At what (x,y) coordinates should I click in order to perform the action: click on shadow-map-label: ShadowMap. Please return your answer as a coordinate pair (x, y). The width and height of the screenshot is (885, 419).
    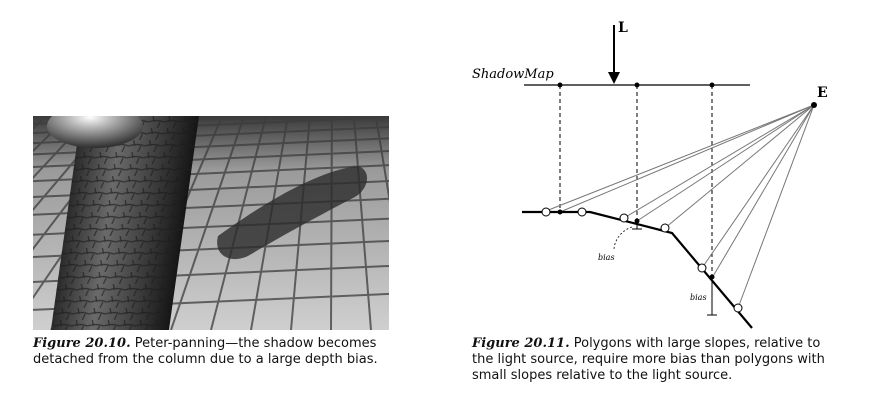
    Looking at the image, I should click on (513, 74).